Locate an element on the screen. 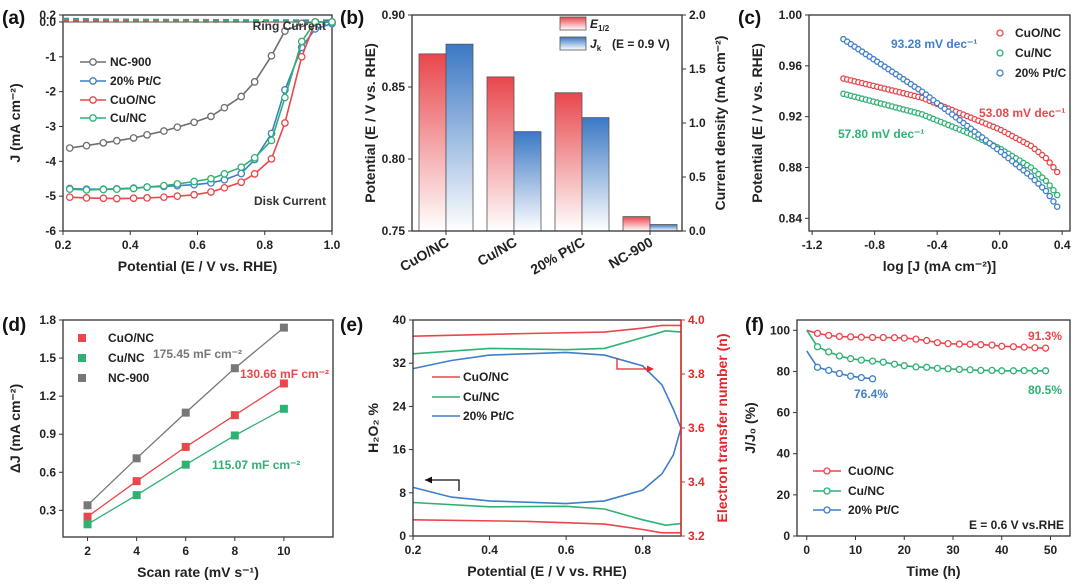  y-tick-label: 60 is located at coordinates (784, 413).